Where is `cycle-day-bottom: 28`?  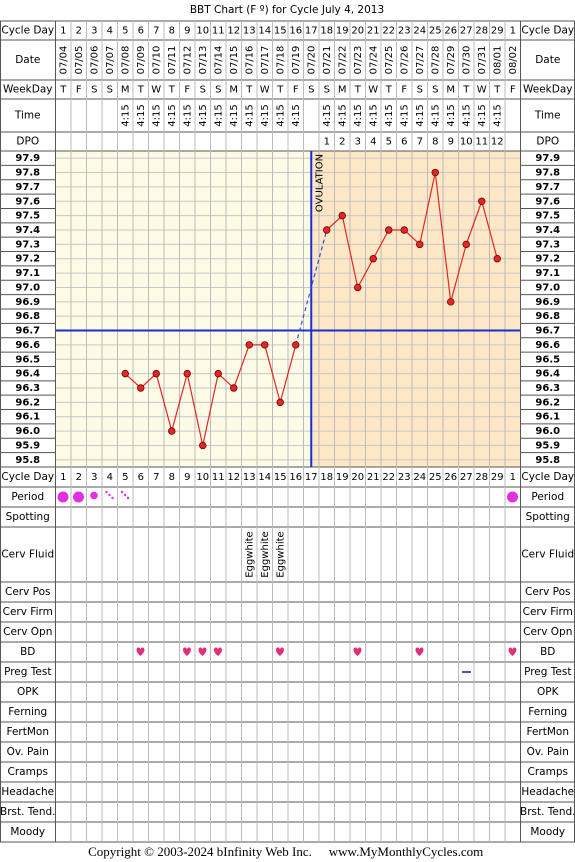
cycle-day-bottom: 28 is located at coordinates (481, 477).